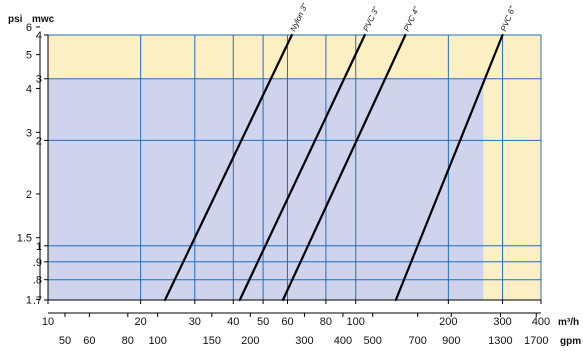  What do you see at coordinates (157, 341) in the screenshot?
I see `gpm-tick-label: 100` at bounding box center [157, 341].